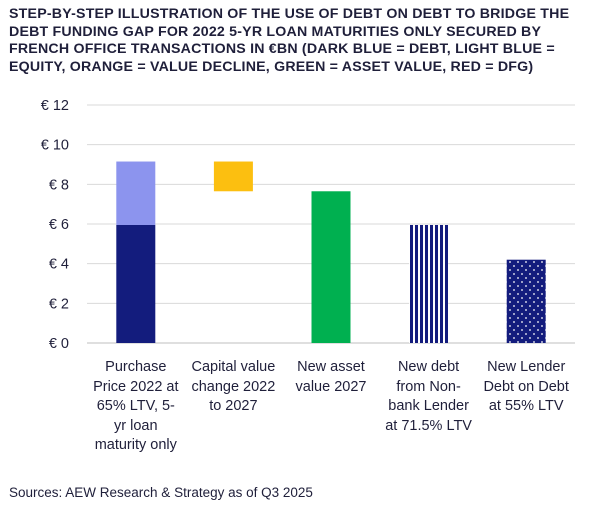 This screenshot has width=591, height=510. Describe the element at coordinates (331, 386) in the screenshot. I see `x-tick-label-line: value 2027` at that location.